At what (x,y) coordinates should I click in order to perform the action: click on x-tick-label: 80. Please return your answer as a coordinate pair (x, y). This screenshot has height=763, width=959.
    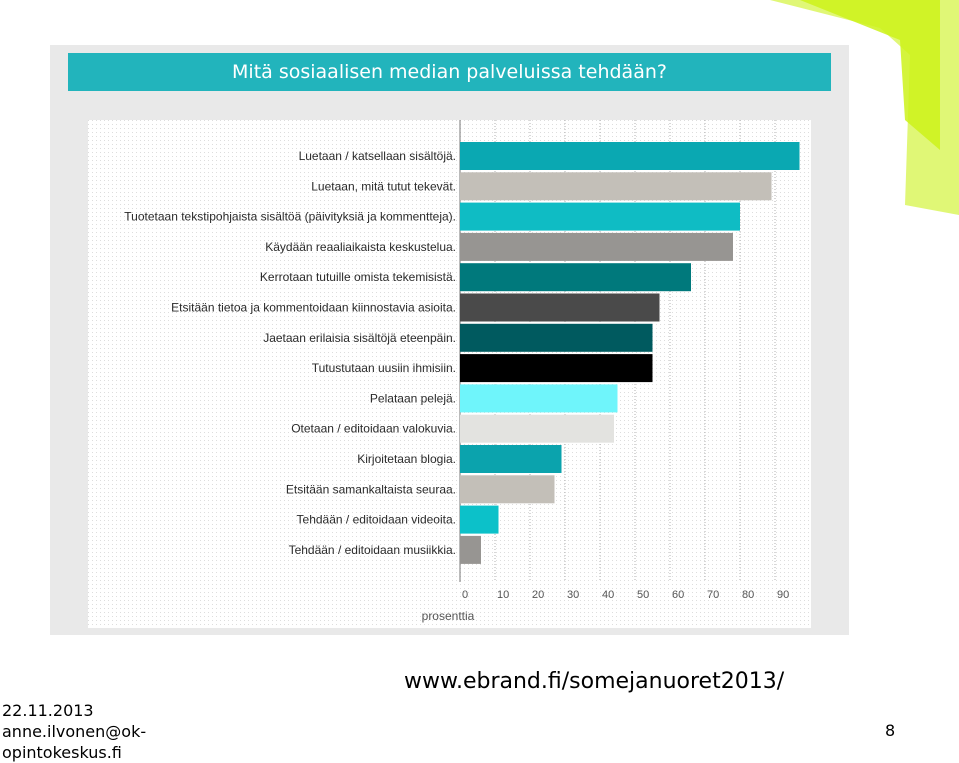
    Looking at the image, I should click on (748, 595).